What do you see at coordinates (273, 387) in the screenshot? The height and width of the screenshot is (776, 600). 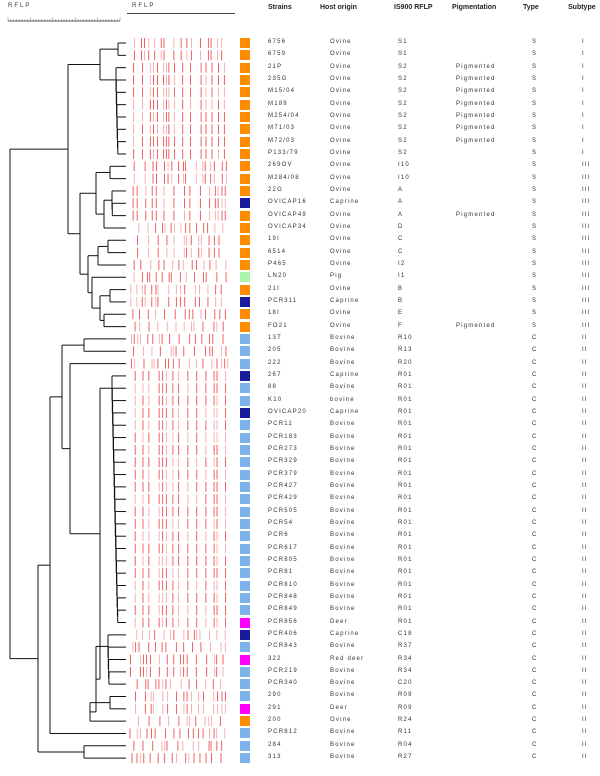 I see `strain-name: 88` at bounding box center [273, 387].